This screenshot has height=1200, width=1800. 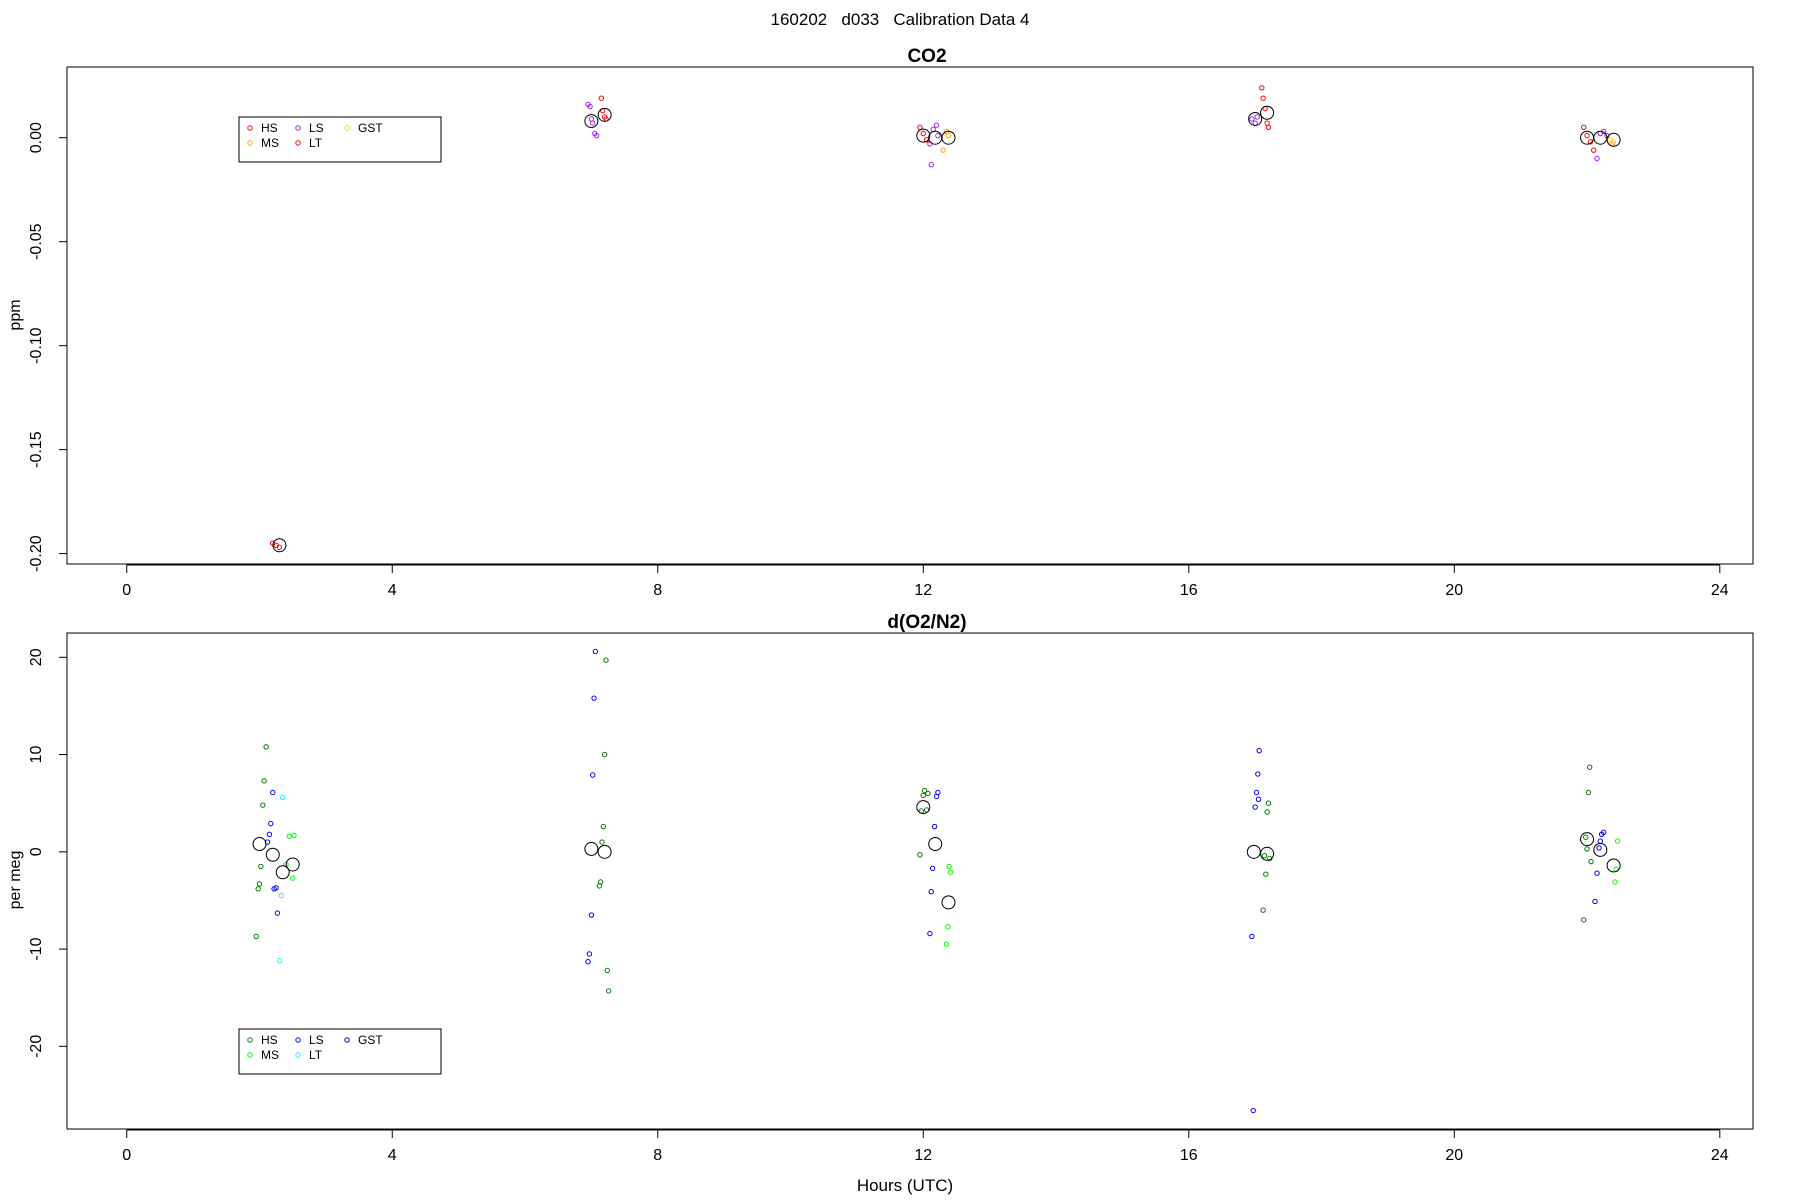 I want to click on o2n2-panel-title: d(O2/N2), so click(x=926, y=622).